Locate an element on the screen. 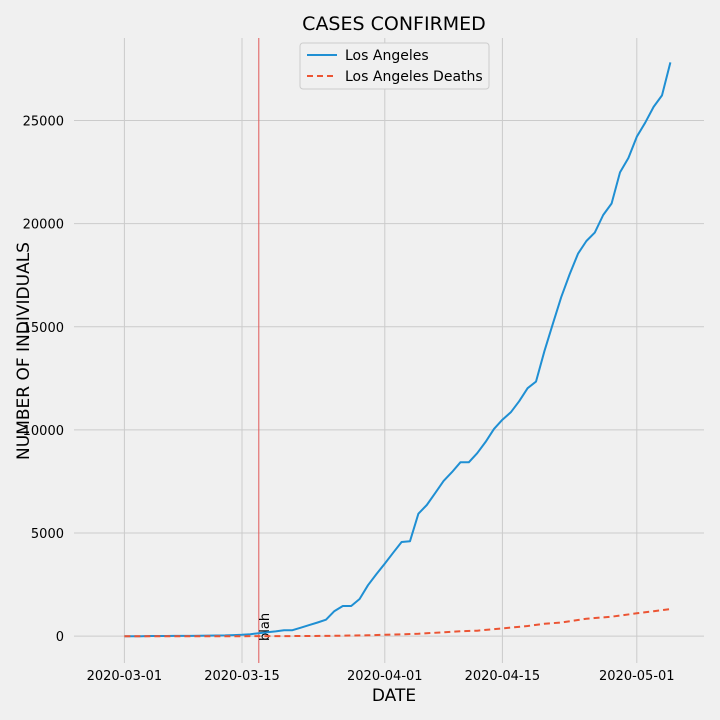  y-tick-label: 10000 is located at coordinates (43, 431).